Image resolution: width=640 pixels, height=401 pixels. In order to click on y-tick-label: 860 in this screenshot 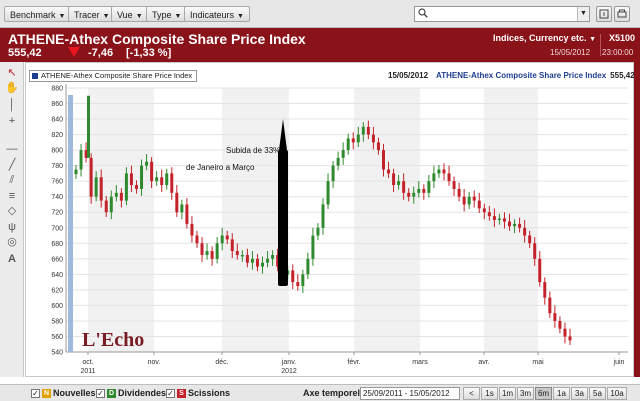, I will do `click(57, 104)`.